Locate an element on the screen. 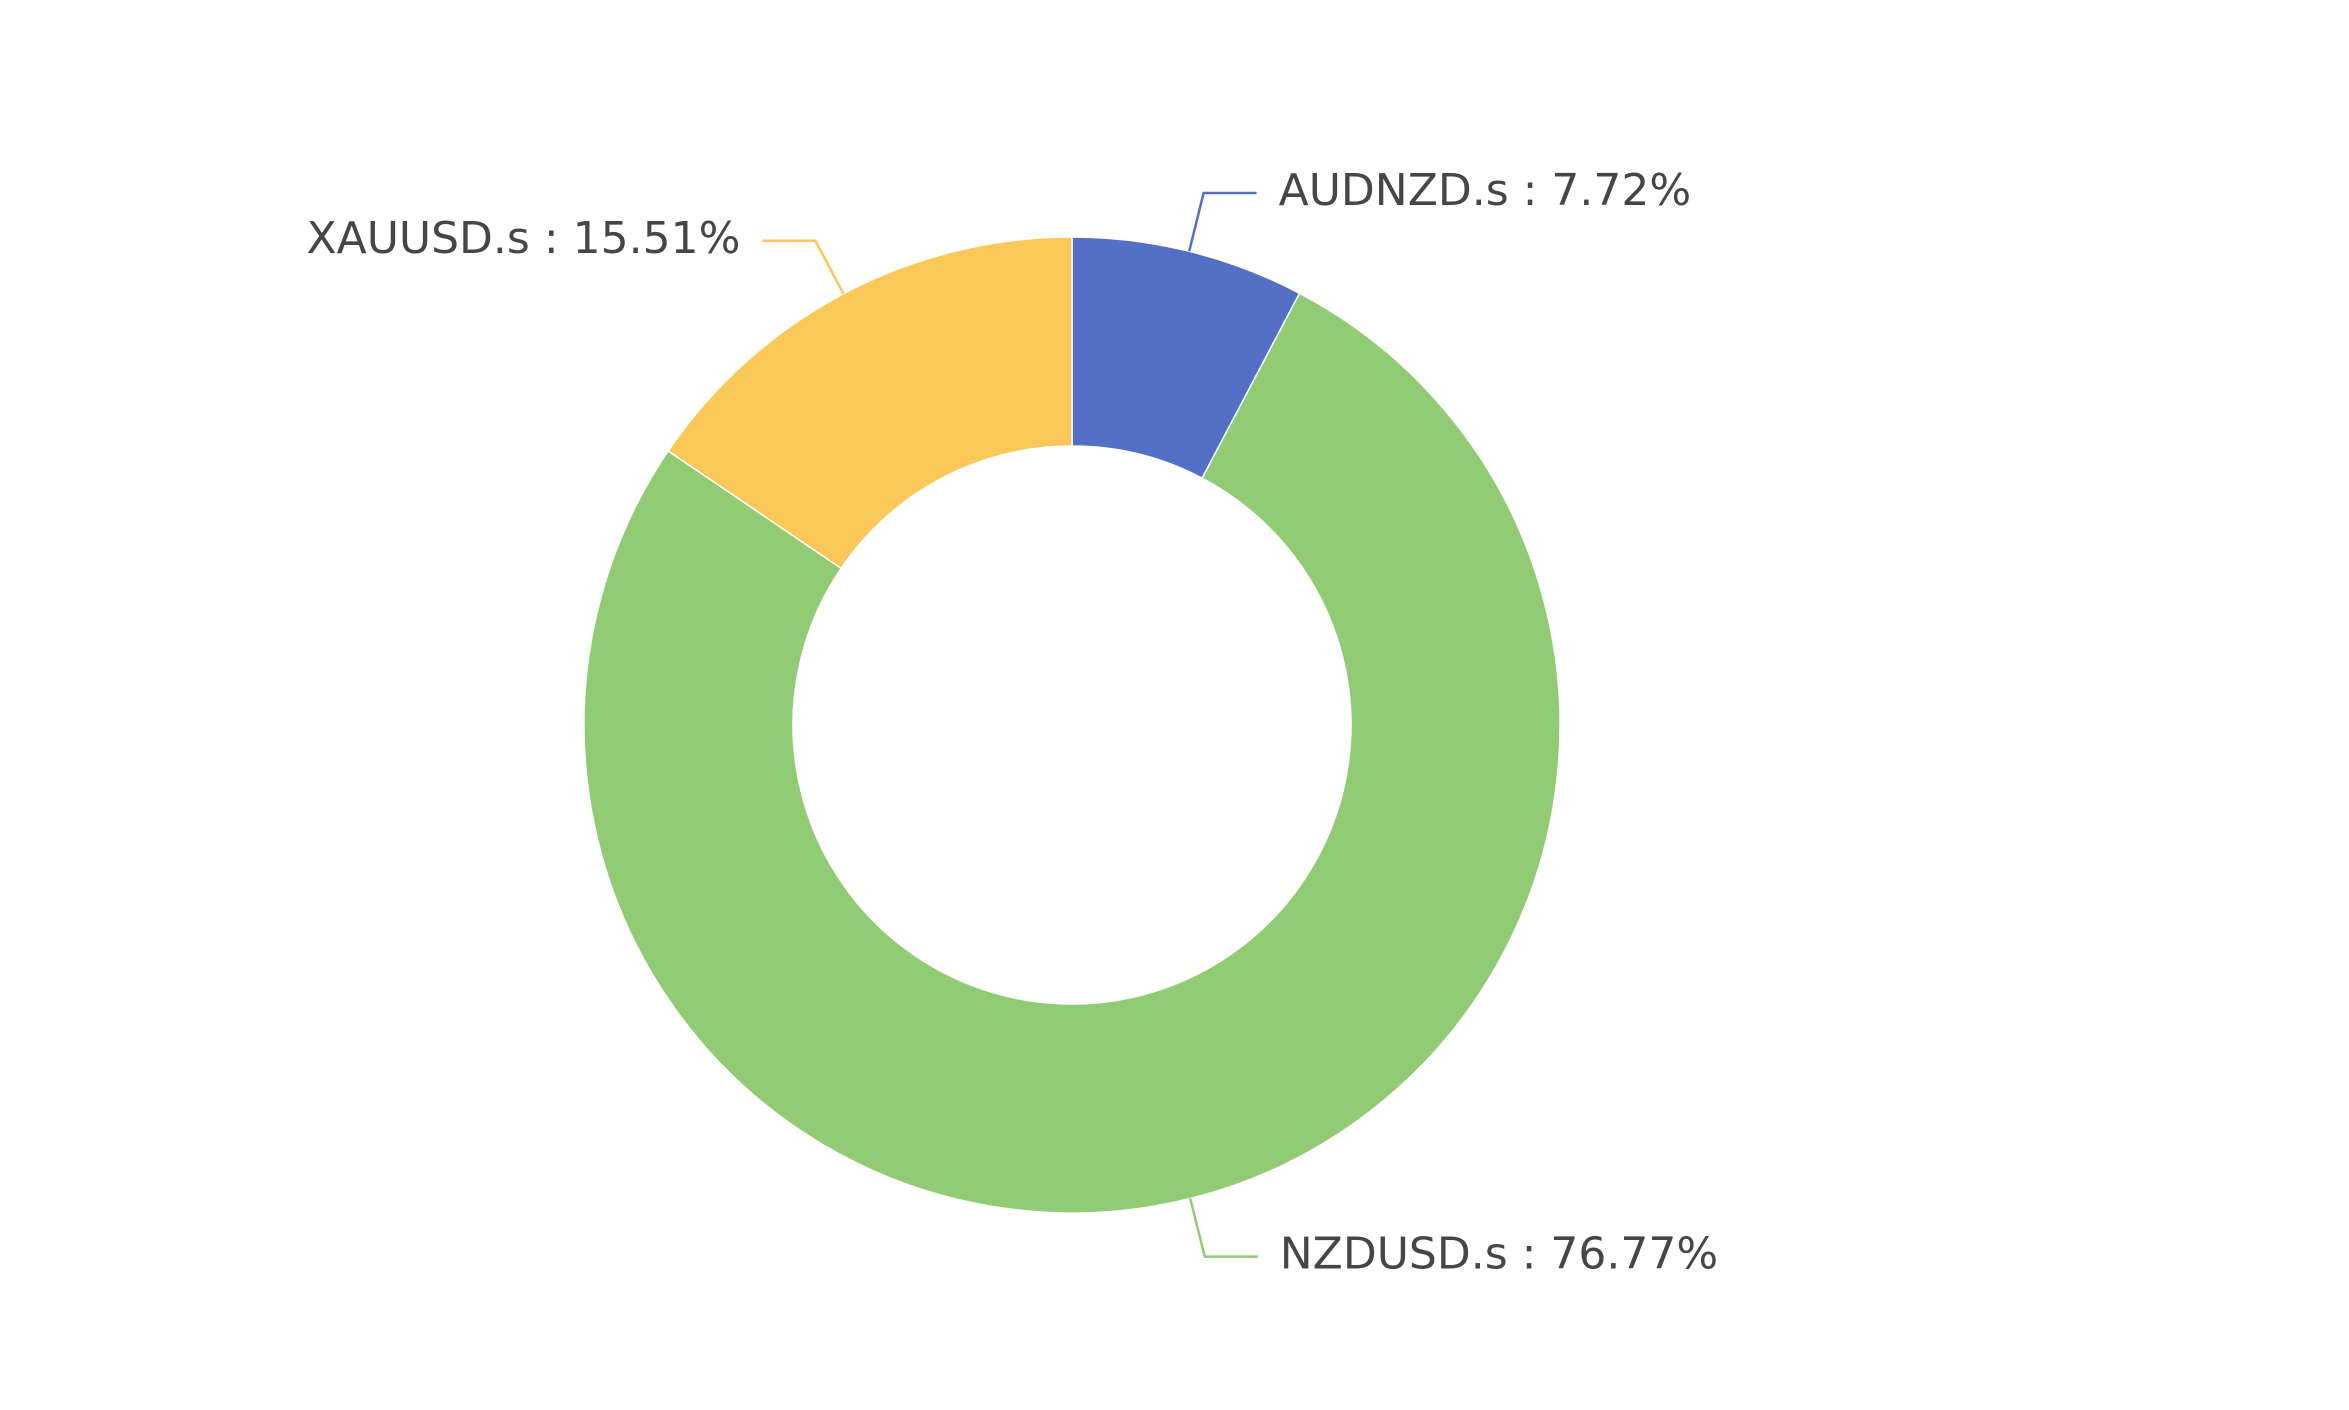 The height and width of the screenshot is (1410, 2349). slice-label: NZDUSD.s : 76.77% is located at coordinates (1499, 1254).